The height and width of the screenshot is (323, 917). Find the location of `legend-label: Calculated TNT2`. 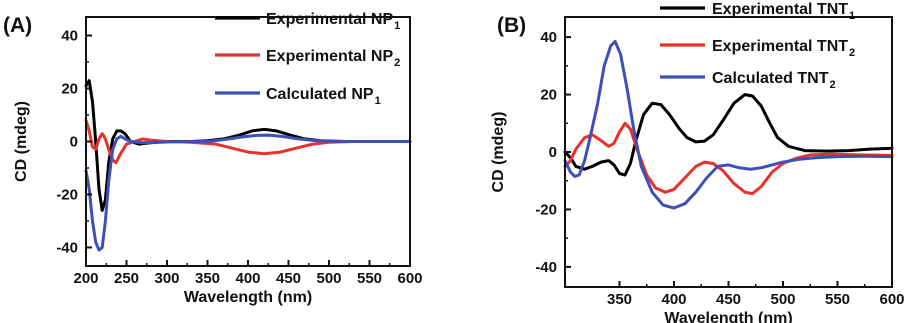

legend-label: Calculated TNT2 is located at coordinates (774, 80).